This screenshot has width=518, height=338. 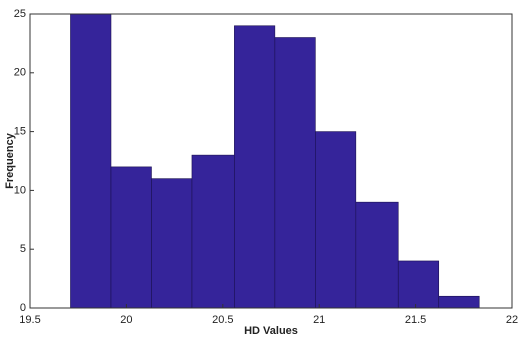 What do you see at coordinates (20, 190) in the screenshot?
I see `y-tick-label: 10` at bounding box center [20, 190].